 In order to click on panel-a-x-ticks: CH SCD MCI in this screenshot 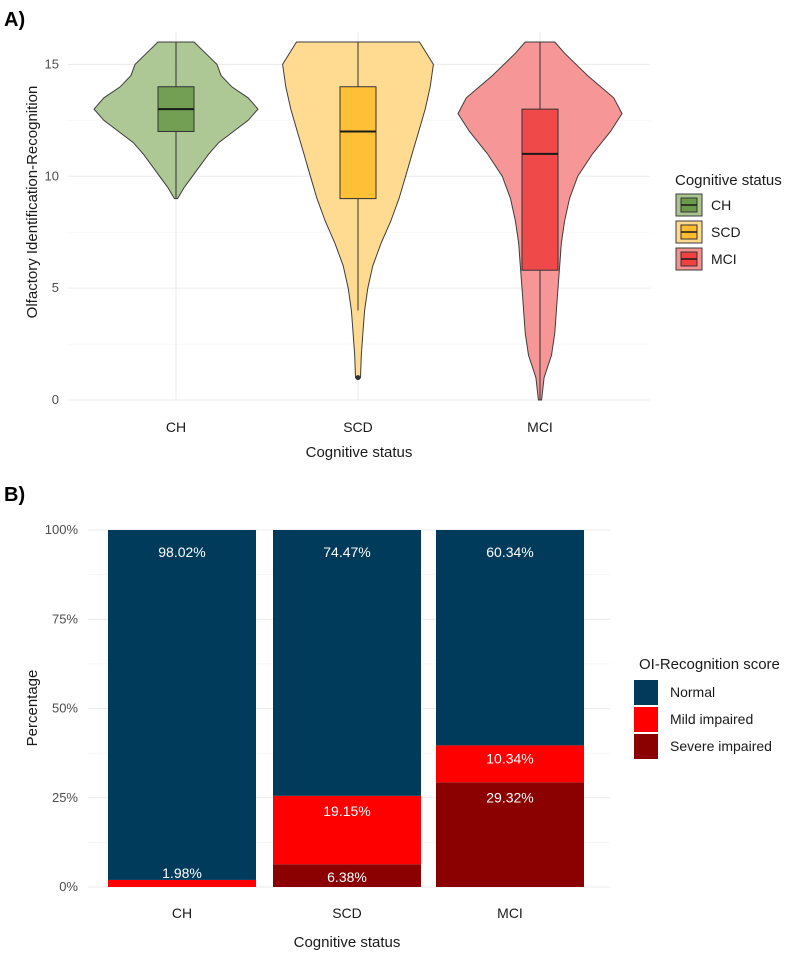, I will do `click(359, 427)`.